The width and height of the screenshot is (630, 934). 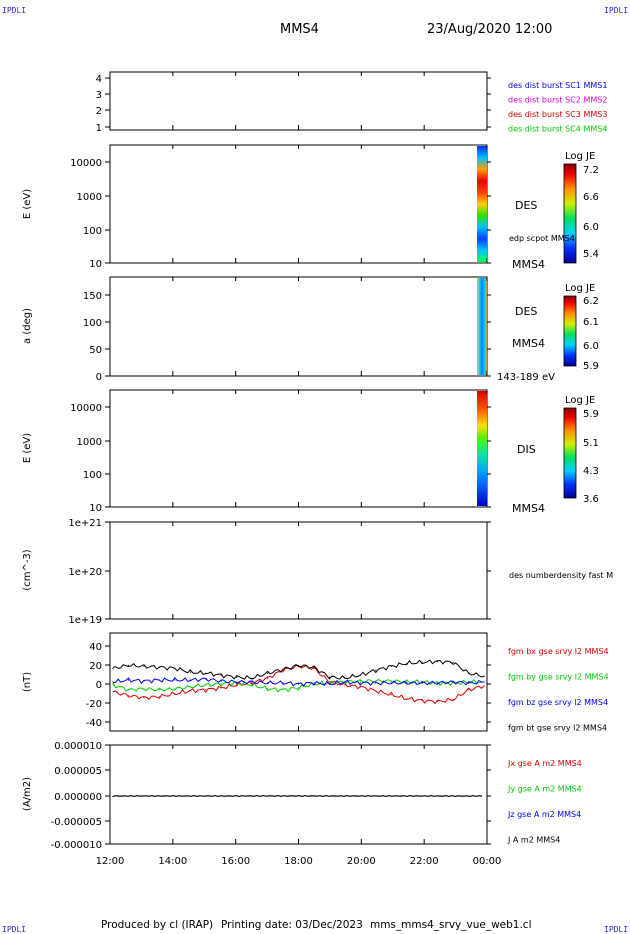 What do you see at coordinates (298, 204) in the screenshot?
I see `panel-frame-des-energy` at bounding box center [298, 204].